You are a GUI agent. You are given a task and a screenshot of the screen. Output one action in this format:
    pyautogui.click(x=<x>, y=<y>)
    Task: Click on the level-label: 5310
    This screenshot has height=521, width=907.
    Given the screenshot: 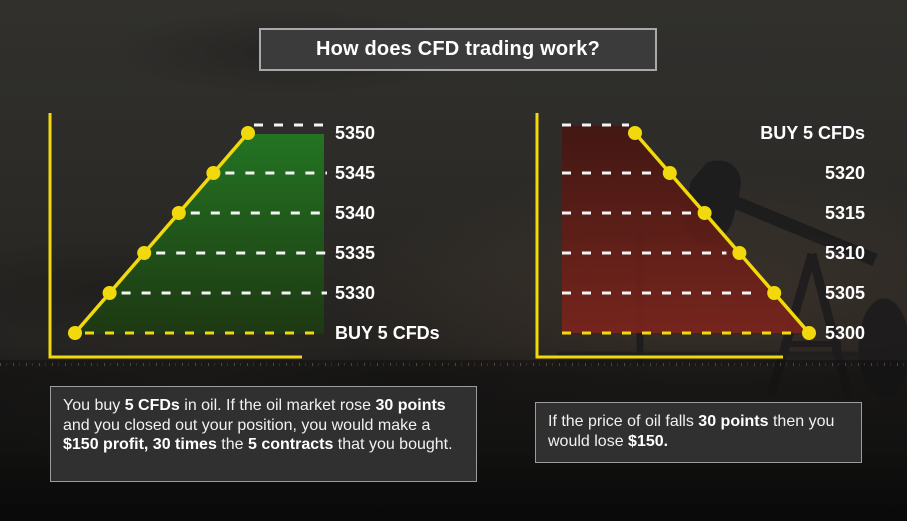 What is the action you would take?
    pyautogui.click(x=844, y=253)
    